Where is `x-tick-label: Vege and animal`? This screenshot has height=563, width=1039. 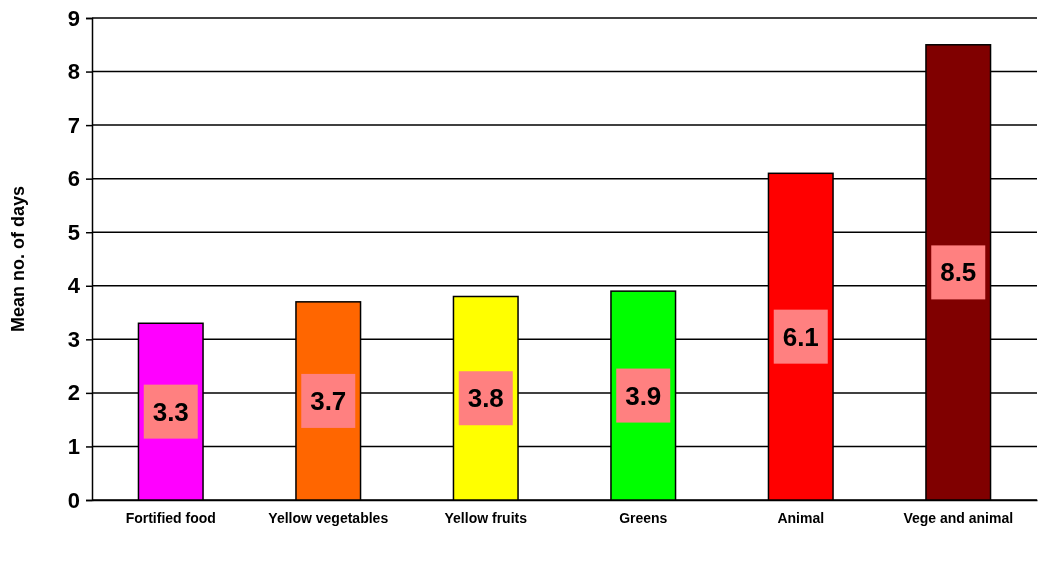
x-tick-label: Vege and animal is located at coordinates (958, 517).